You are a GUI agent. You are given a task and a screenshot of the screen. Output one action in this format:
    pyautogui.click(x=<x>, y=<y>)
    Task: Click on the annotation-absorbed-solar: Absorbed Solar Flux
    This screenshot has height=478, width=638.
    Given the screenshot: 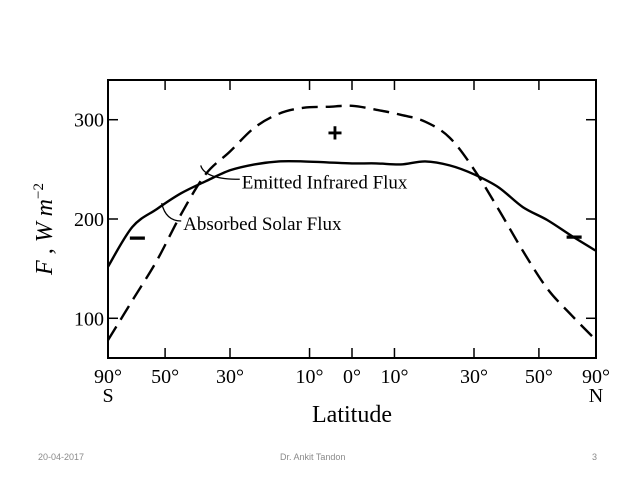 What is the action you would take?
    pyautogui.click(x=262, y=224)
    